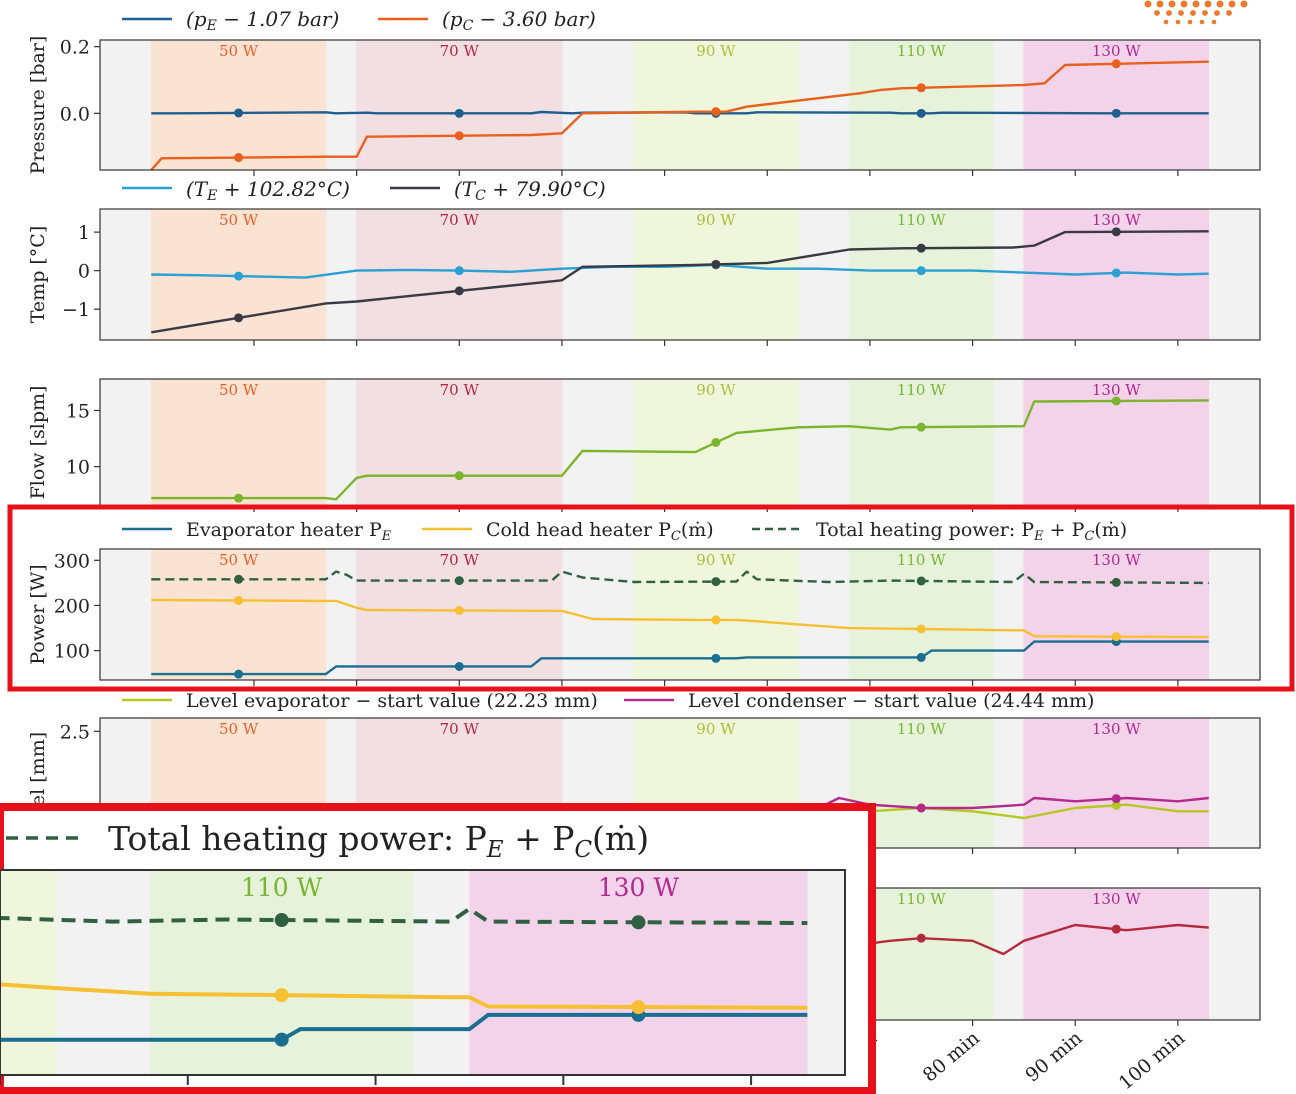 The height and width of the screenshot is (1094, 1296). I want to click on svg-text: Cold head heater PC(ṁ), so click(600, 531).